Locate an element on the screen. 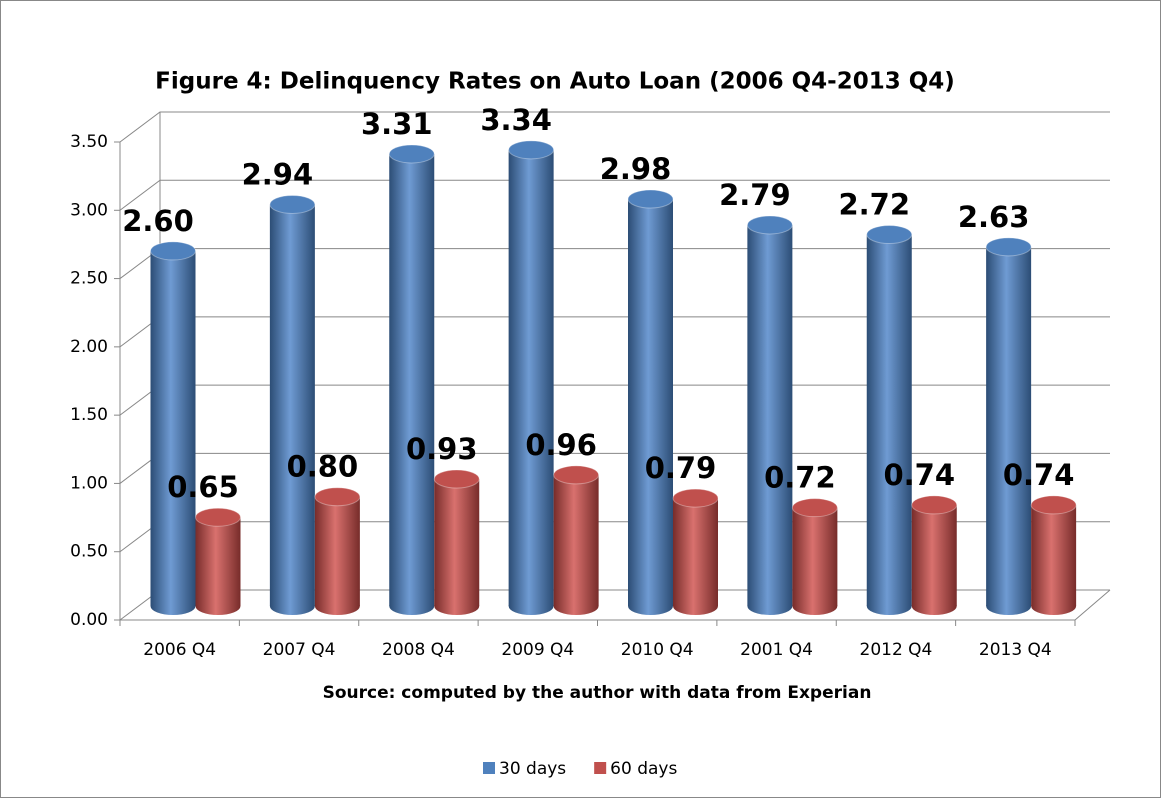  x-tick-label: 2006 Q4 is located at coordinates (179, 650).